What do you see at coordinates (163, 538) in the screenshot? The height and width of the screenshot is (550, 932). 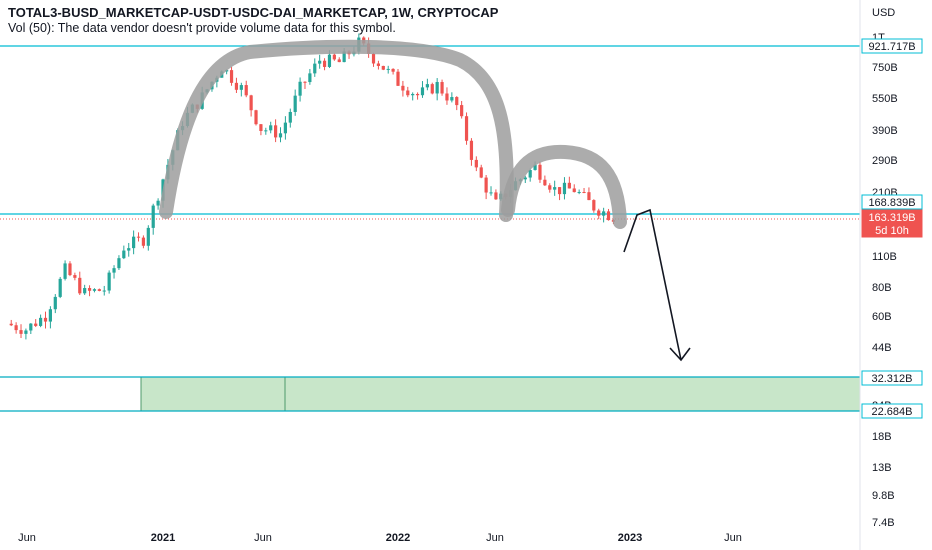 I see `x-tick-label: 2021` at bounding box center [163, 538].